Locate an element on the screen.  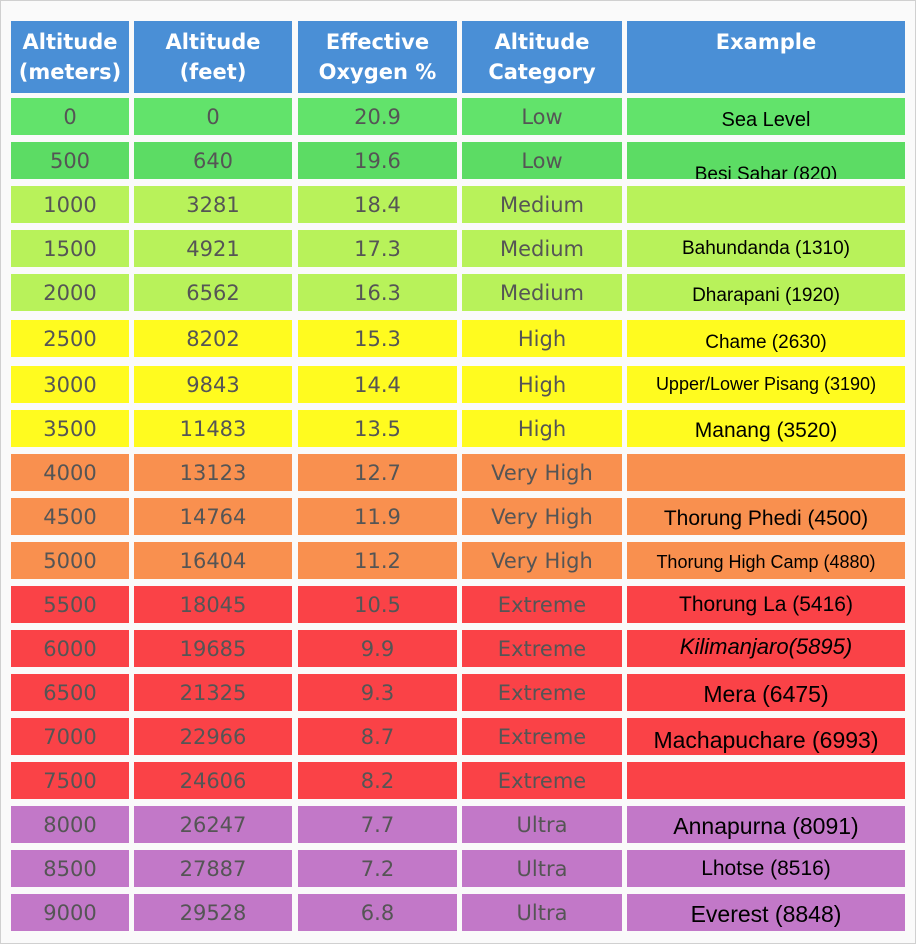
cell-text: 7000 is located at coordinates (70, 736).